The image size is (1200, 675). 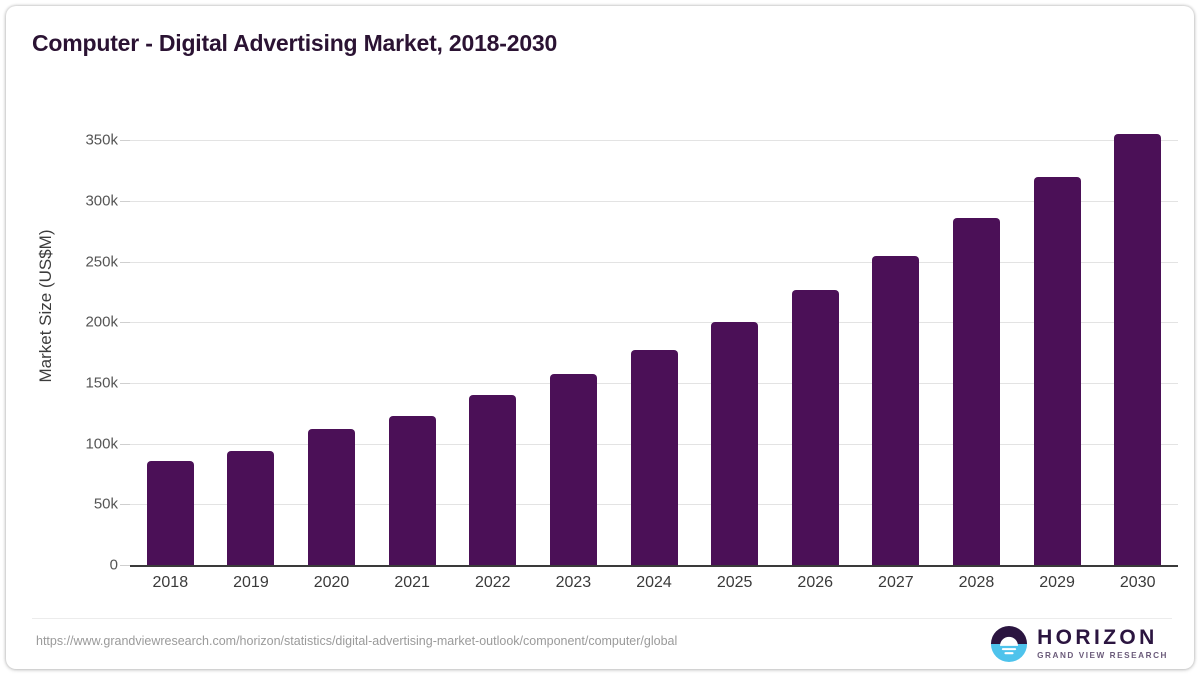 What do you see at coordinates (492, 582) in the screenshot?
I see `x-axis-label-2022: 2022` at bounding box center [492, 582].